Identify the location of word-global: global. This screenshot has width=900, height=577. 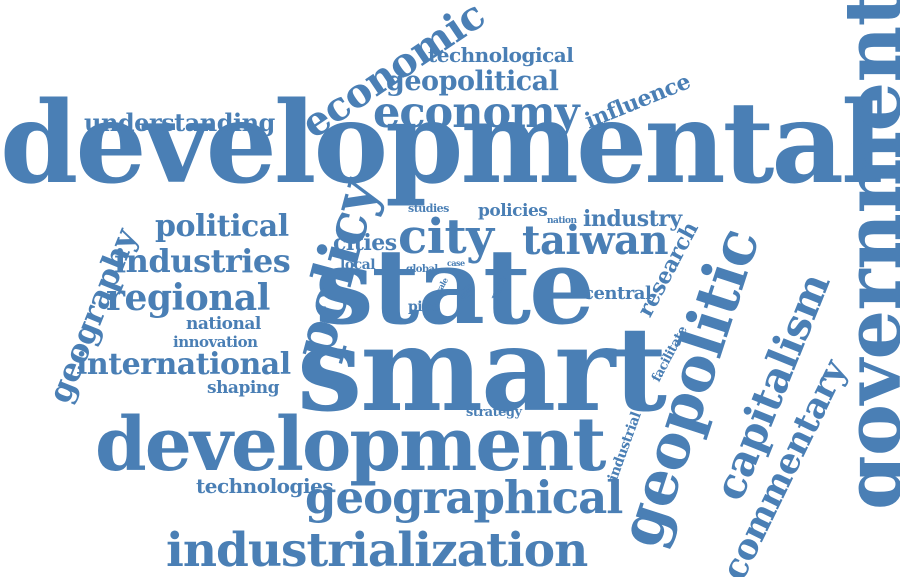
(422, 269).